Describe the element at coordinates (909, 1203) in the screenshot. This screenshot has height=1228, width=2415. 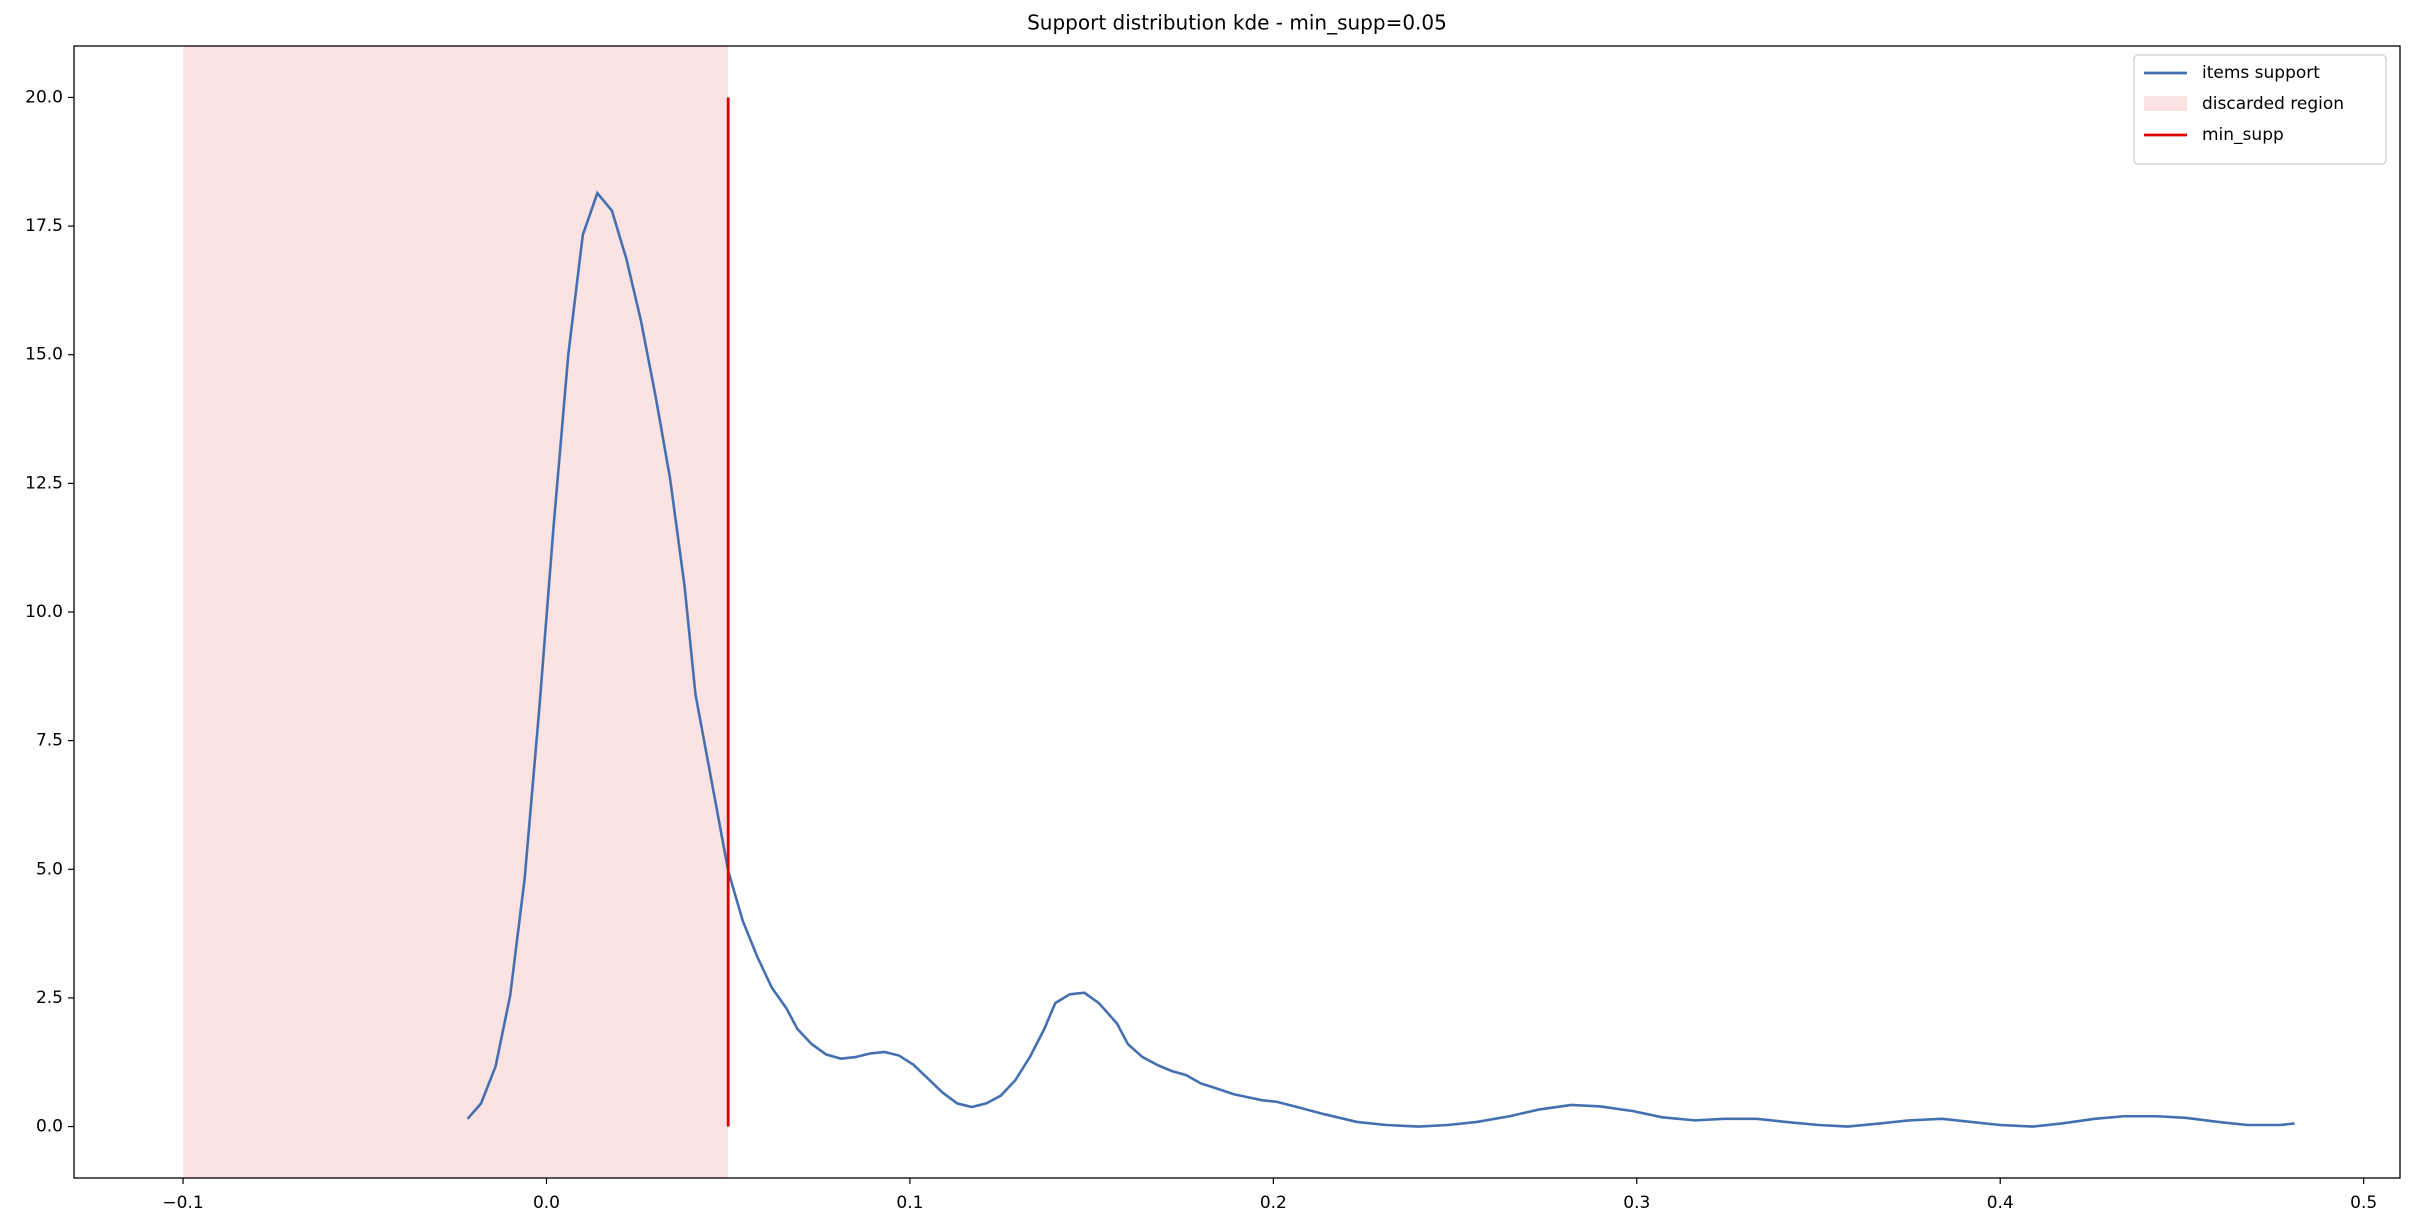
I see `x-tick-label: 0.1` at that location.